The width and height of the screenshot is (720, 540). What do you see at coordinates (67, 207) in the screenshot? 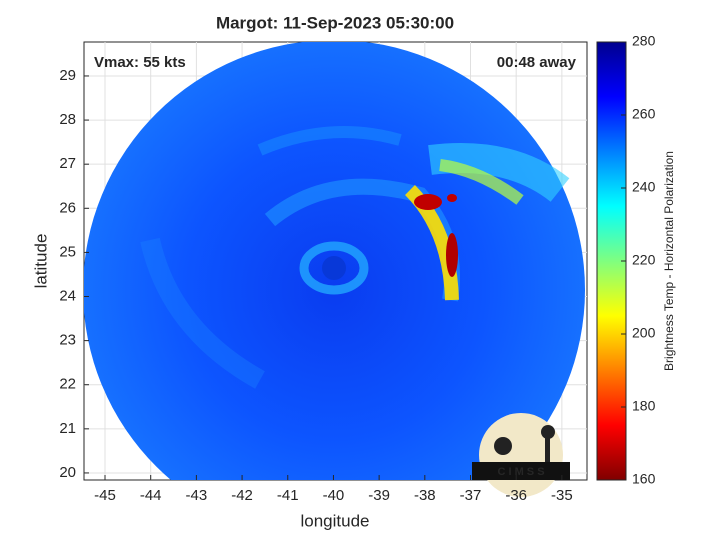
I see `y-tick-label: 26` at bounding box center [67, 207].